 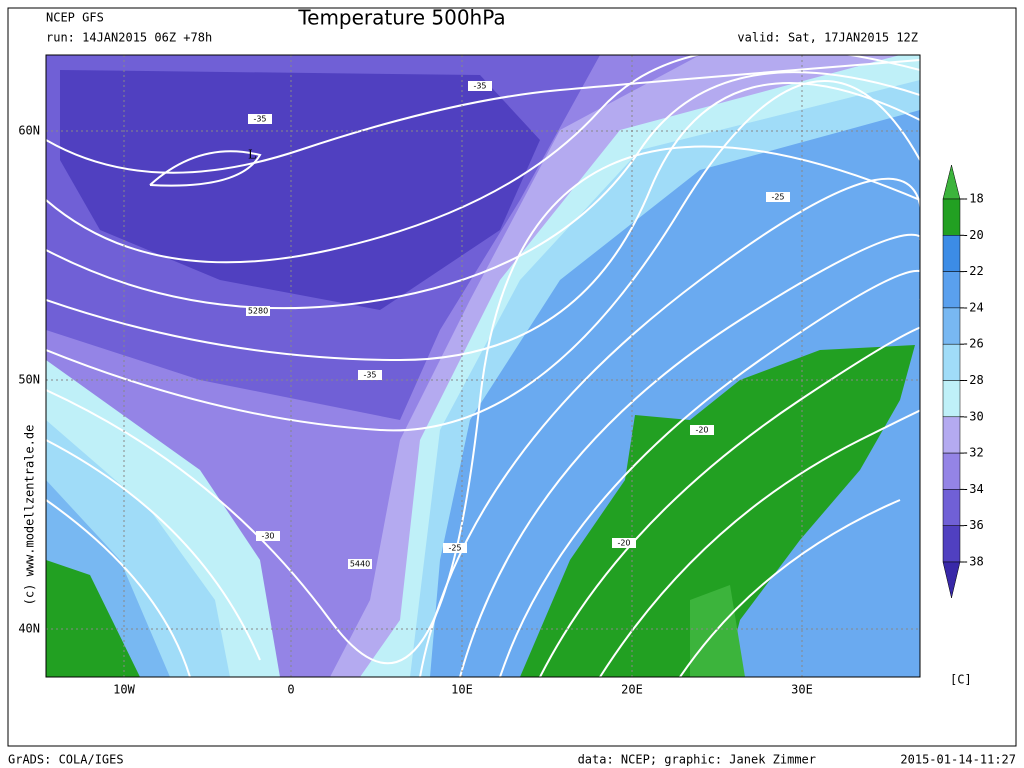 What do you see at coordinates (697, 760) in the screenshot?
I see `footer-credits: data: NCEP; graphic: Janek Zimmer` at bounding box center [697, 760].